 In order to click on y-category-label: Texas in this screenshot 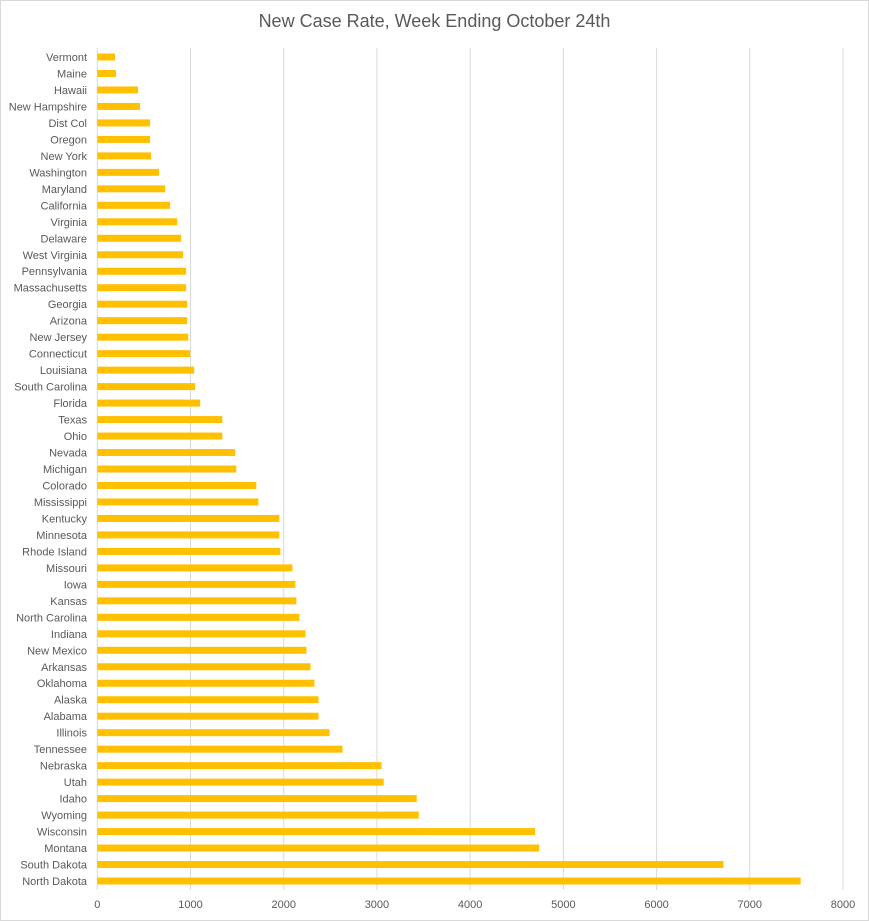, I will do `click(72, 421)`.